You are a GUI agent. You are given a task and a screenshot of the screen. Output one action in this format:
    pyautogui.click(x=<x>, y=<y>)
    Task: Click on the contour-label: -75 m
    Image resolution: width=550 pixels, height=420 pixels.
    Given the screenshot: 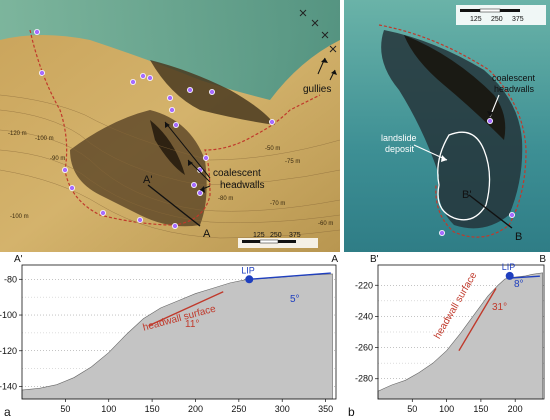 What is the action you would take?
    pyautogui.click(x=292, y=162)
    